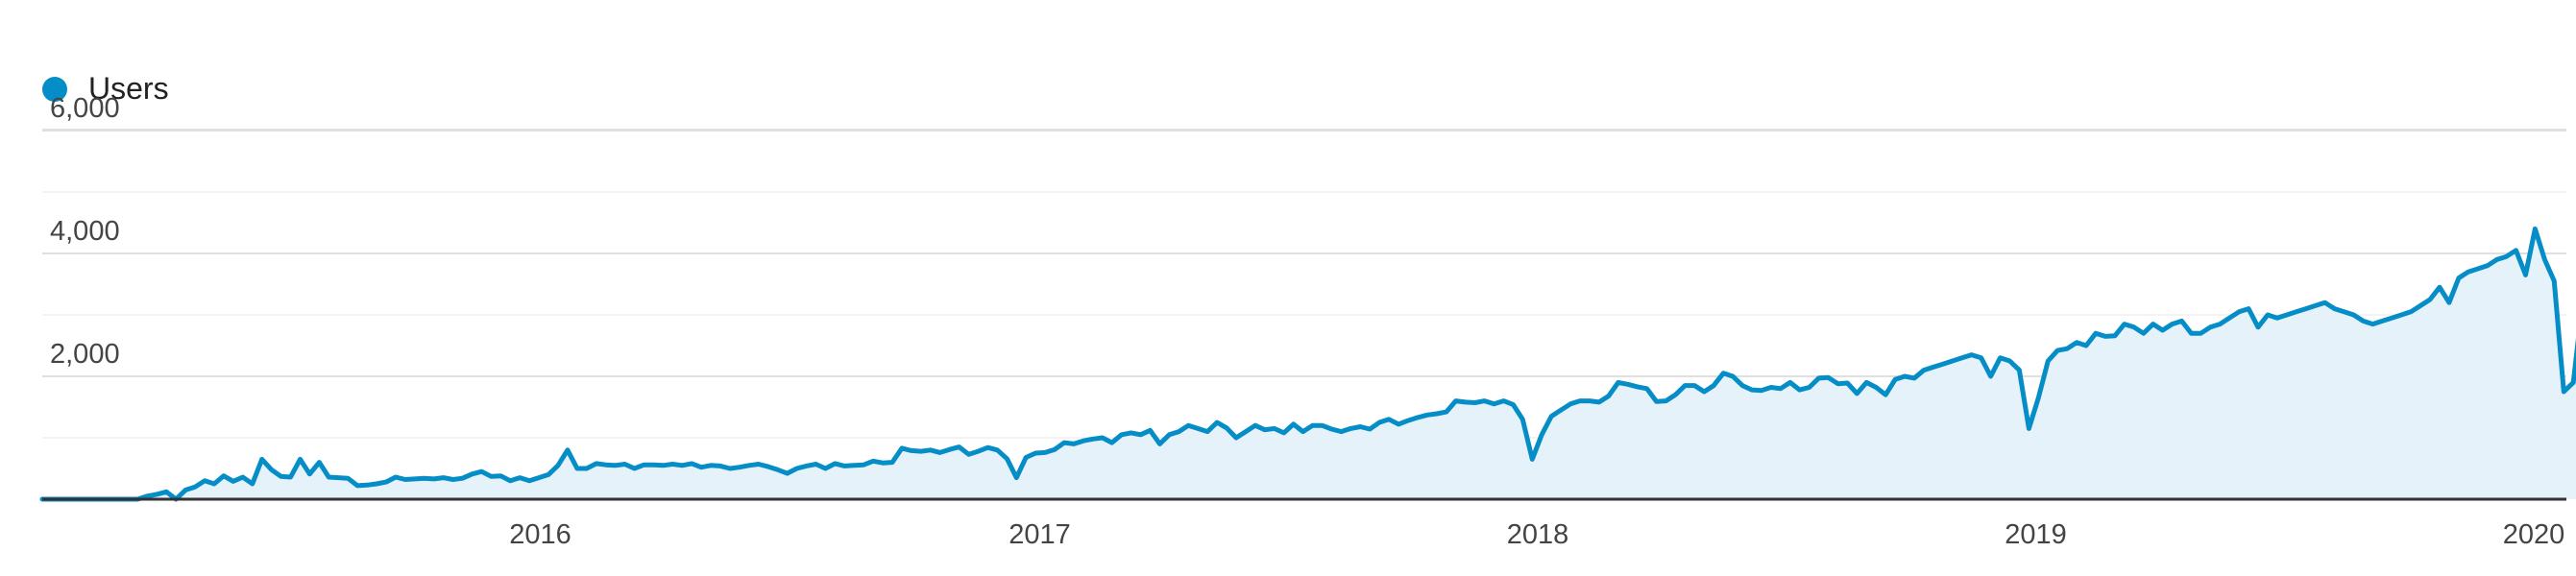 The height and width of the screenshot is (576, 2576). I want to click on x-tick-label: 2016, so click(540, 534).